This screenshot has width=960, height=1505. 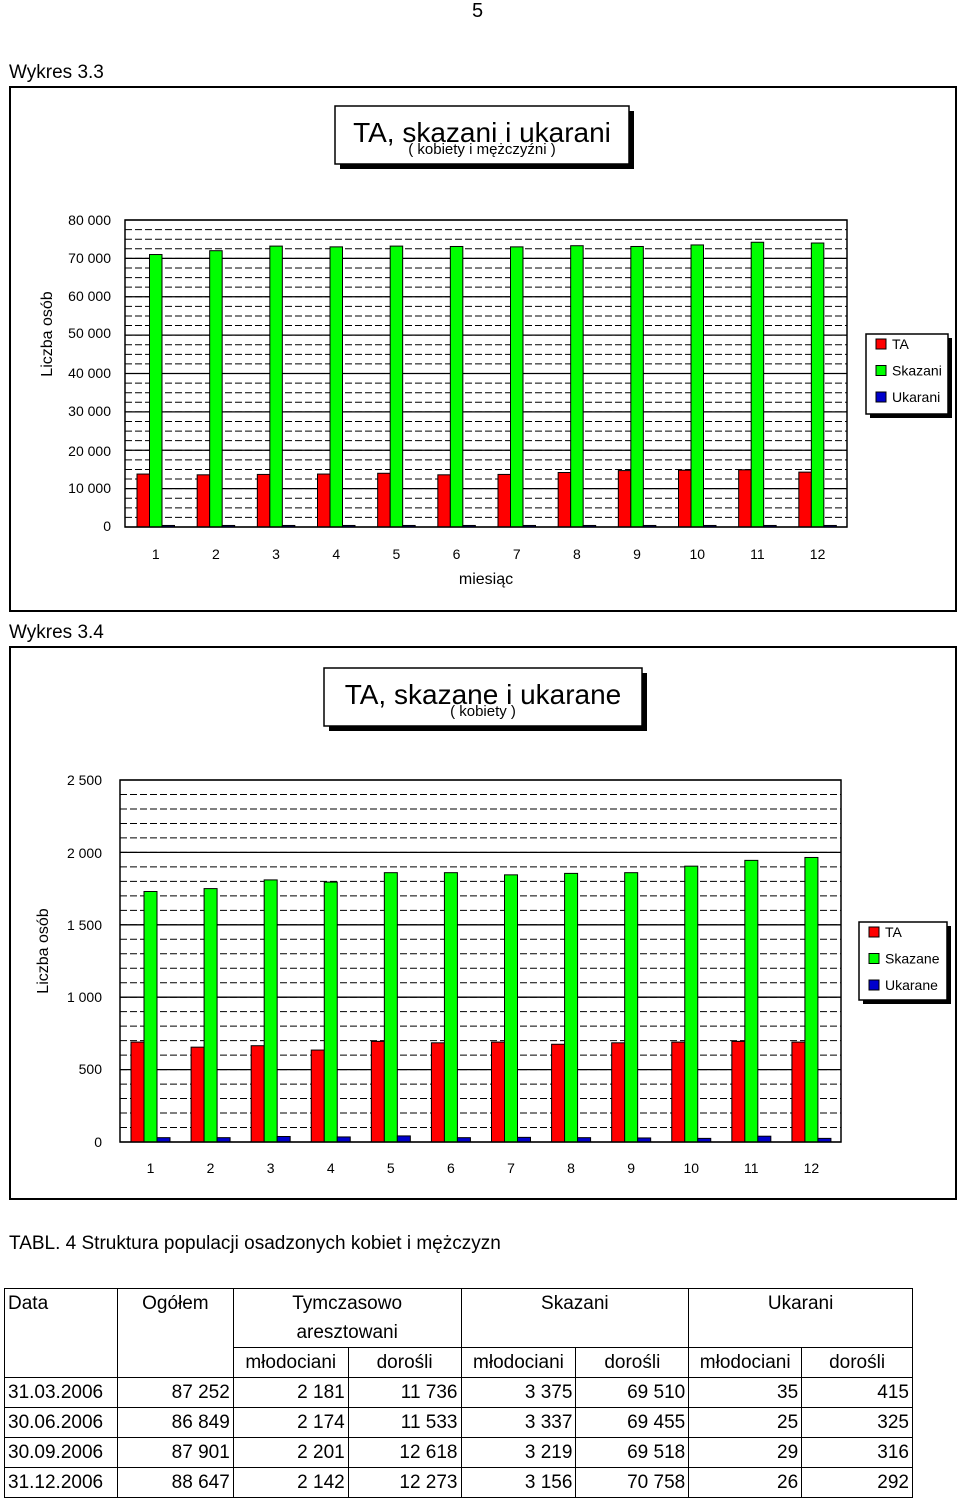 What do you see at coordinates (84, 853) in the screenshot?
I see `y-tick-label: 2 000` at bounding box center [84, 853].